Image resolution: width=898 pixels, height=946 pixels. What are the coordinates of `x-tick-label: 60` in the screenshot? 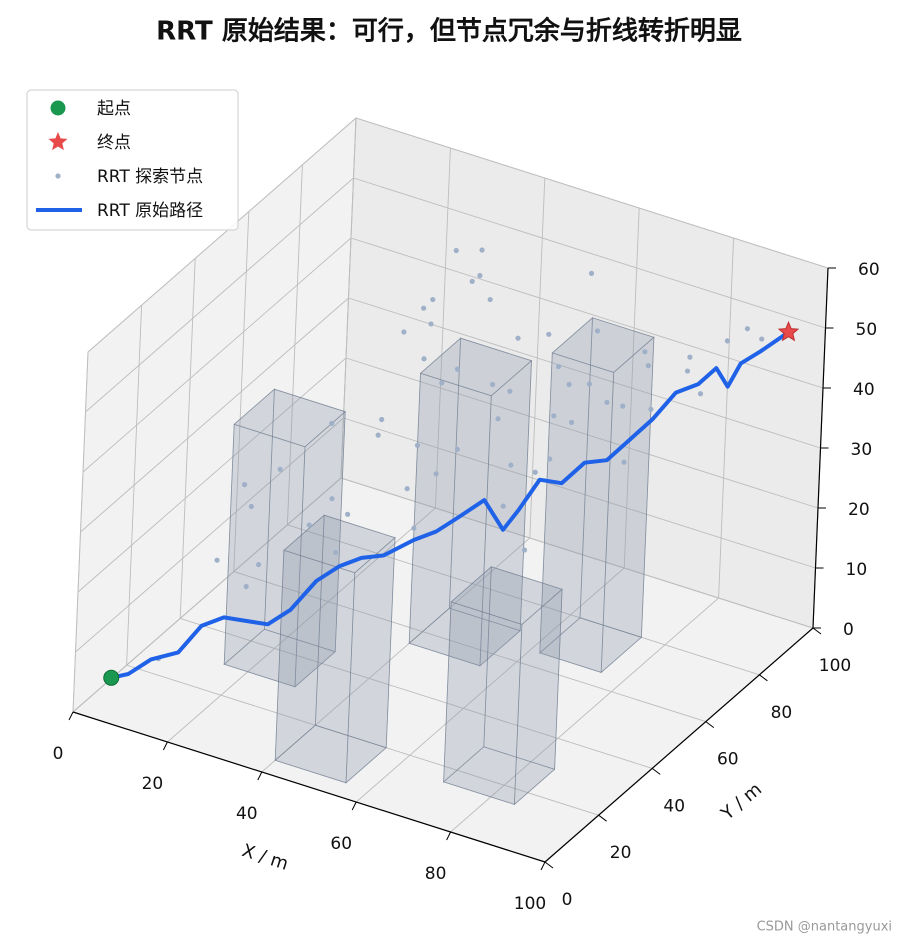 It's located at (341, 844).